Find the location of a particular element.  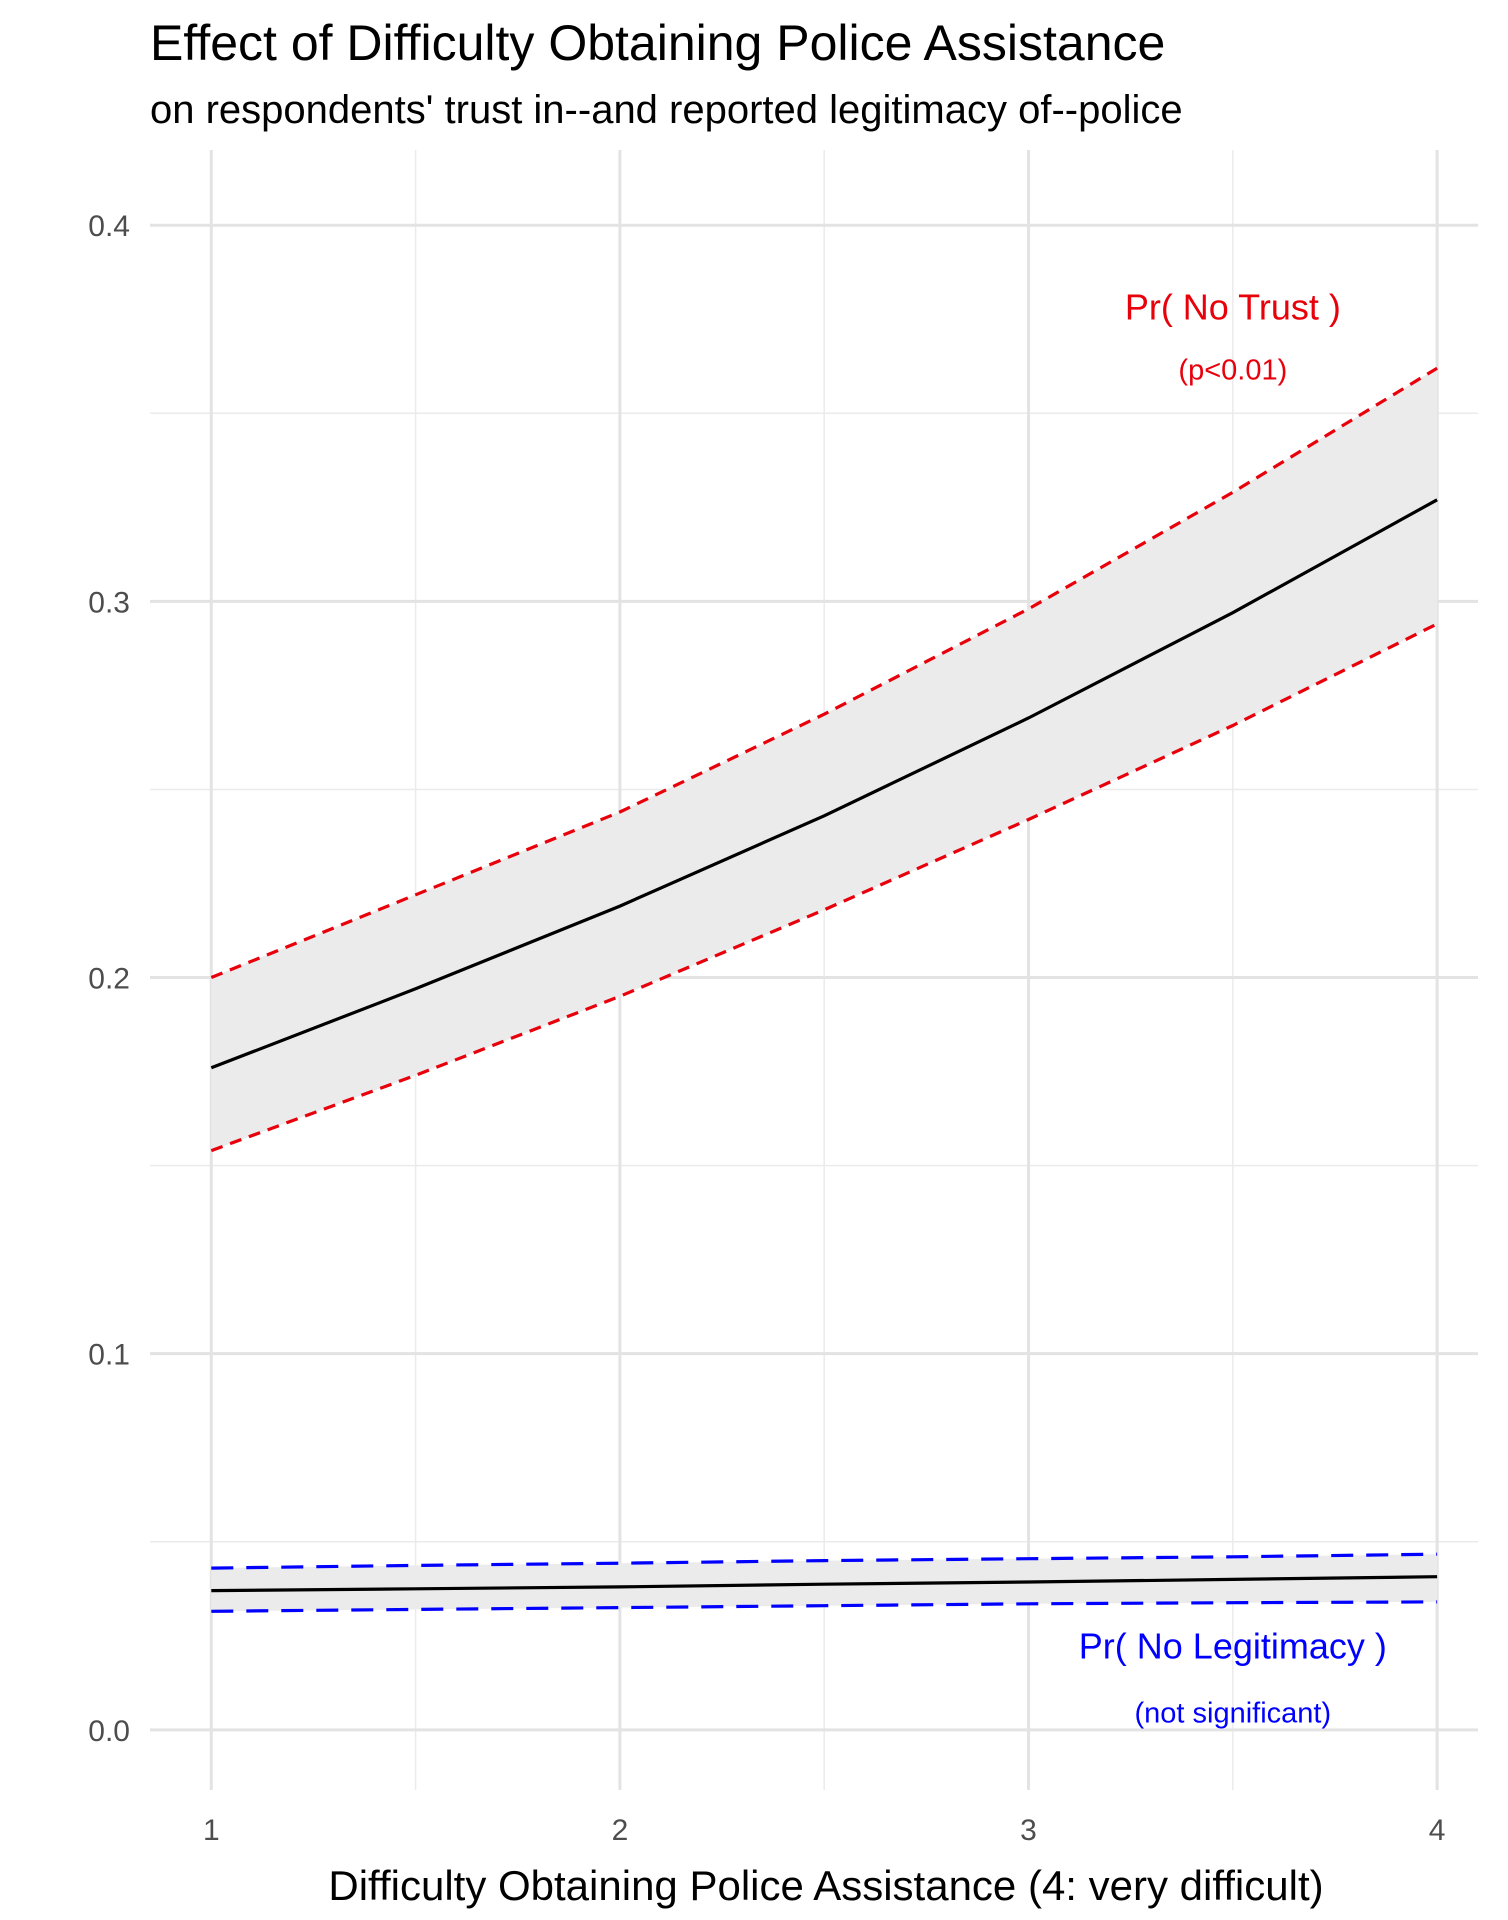

annotation-label: Pr( No Legitimacy ) is located at coordinates (1233, 1645).